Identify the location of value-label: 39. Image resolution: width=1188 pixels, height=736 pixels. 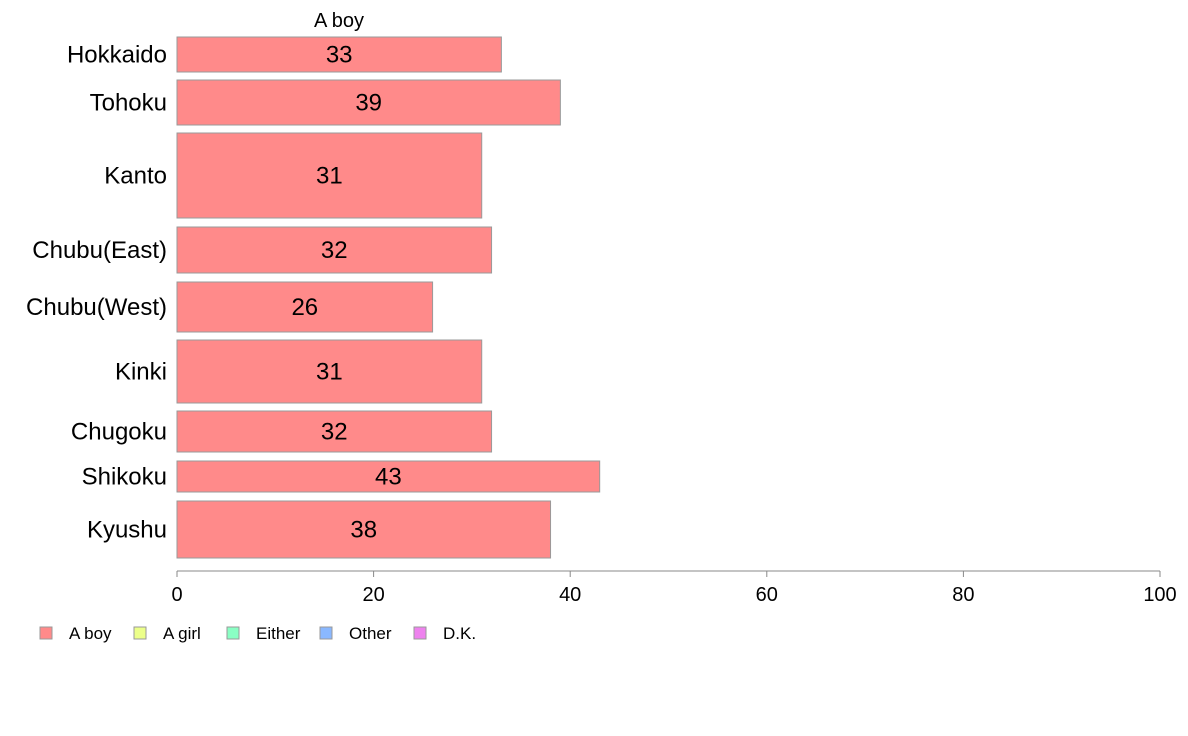
(368, 103).